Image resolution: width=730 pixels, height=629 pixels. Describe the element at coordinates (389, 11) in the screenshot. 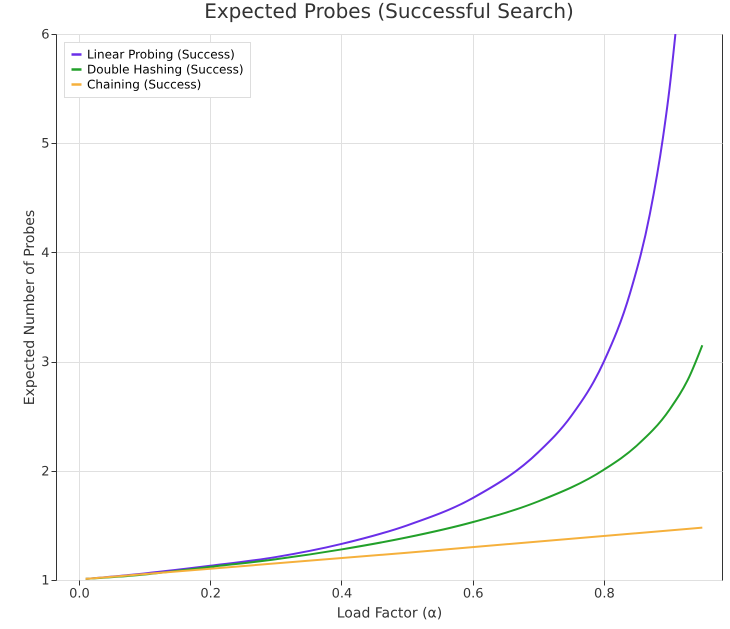

I see `chart-title: Expected Probes (Successful Search)` at that location.